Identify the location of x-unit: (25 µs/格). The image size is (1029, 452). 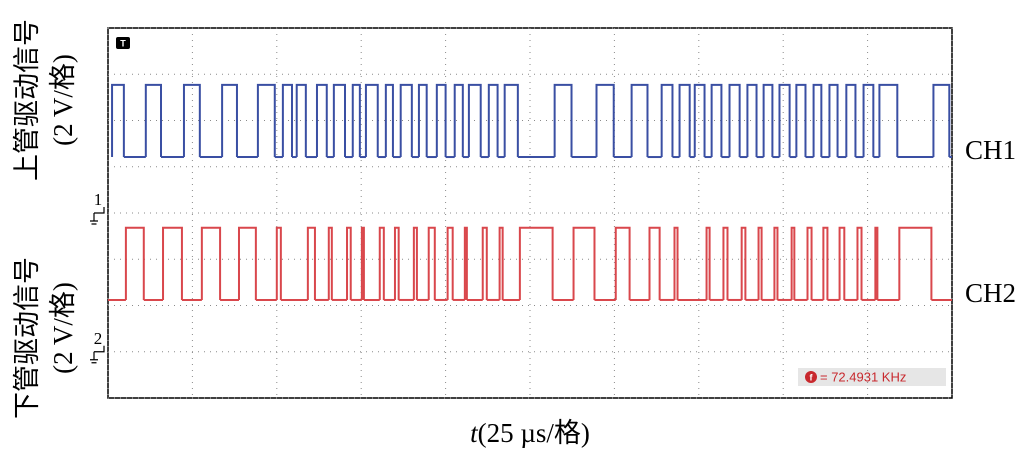
(534, 433).